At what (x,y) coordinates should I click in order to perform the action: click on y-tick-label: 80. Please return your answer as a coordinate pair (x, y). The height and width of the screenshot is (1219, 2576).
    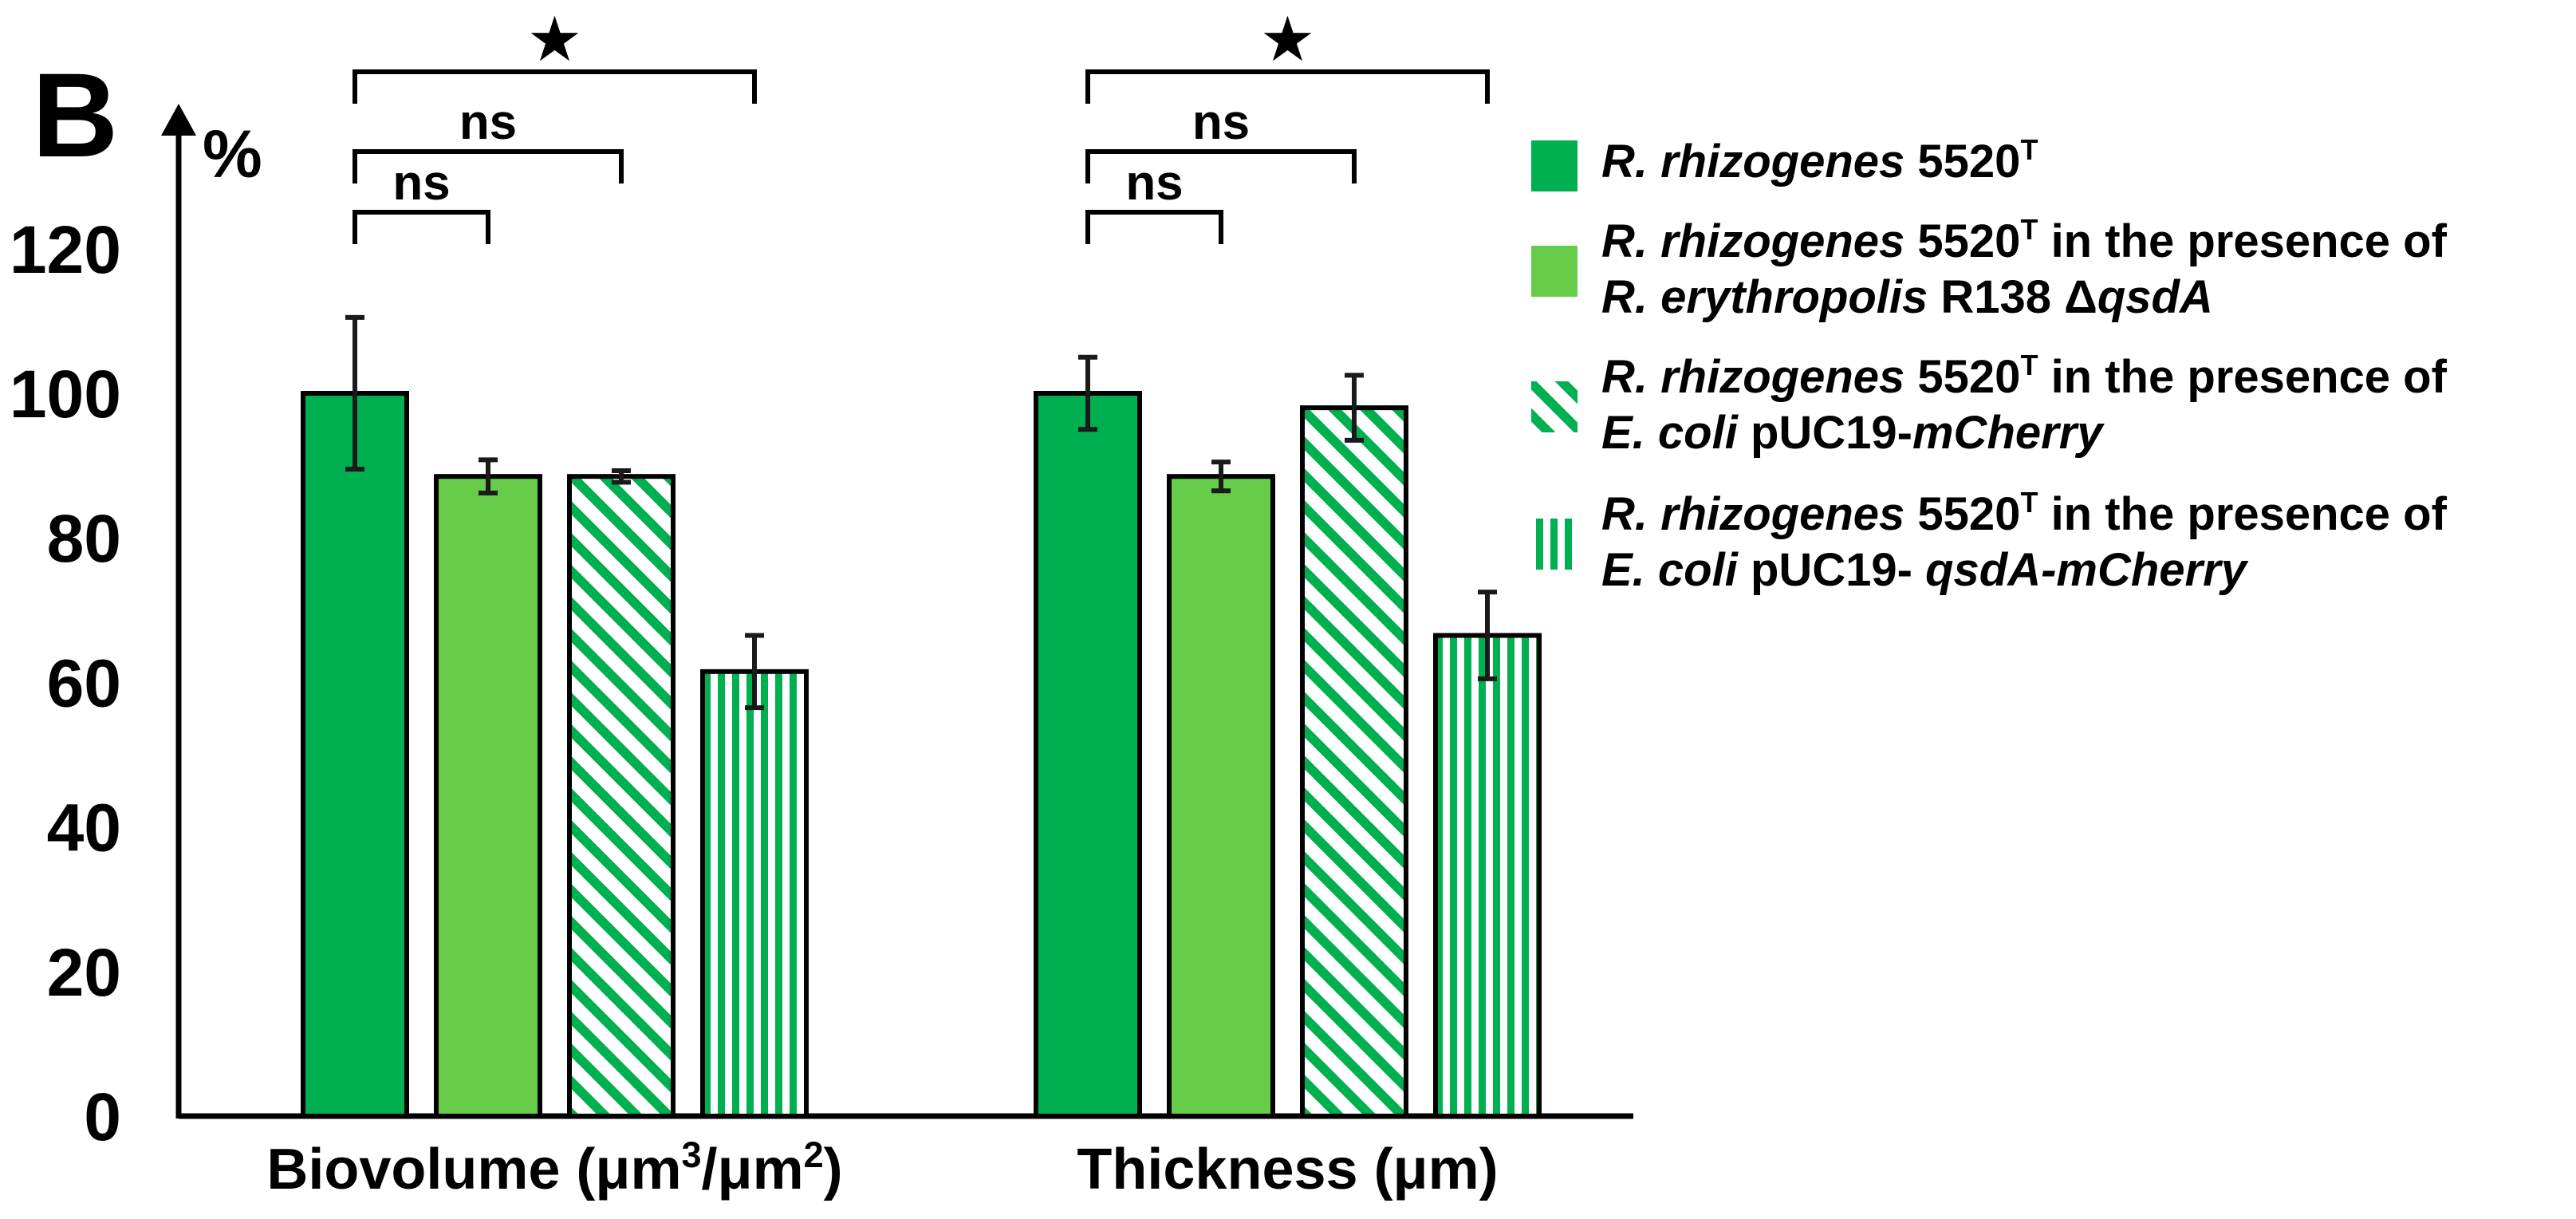
    Looking at the image, I should click on (84, 538).